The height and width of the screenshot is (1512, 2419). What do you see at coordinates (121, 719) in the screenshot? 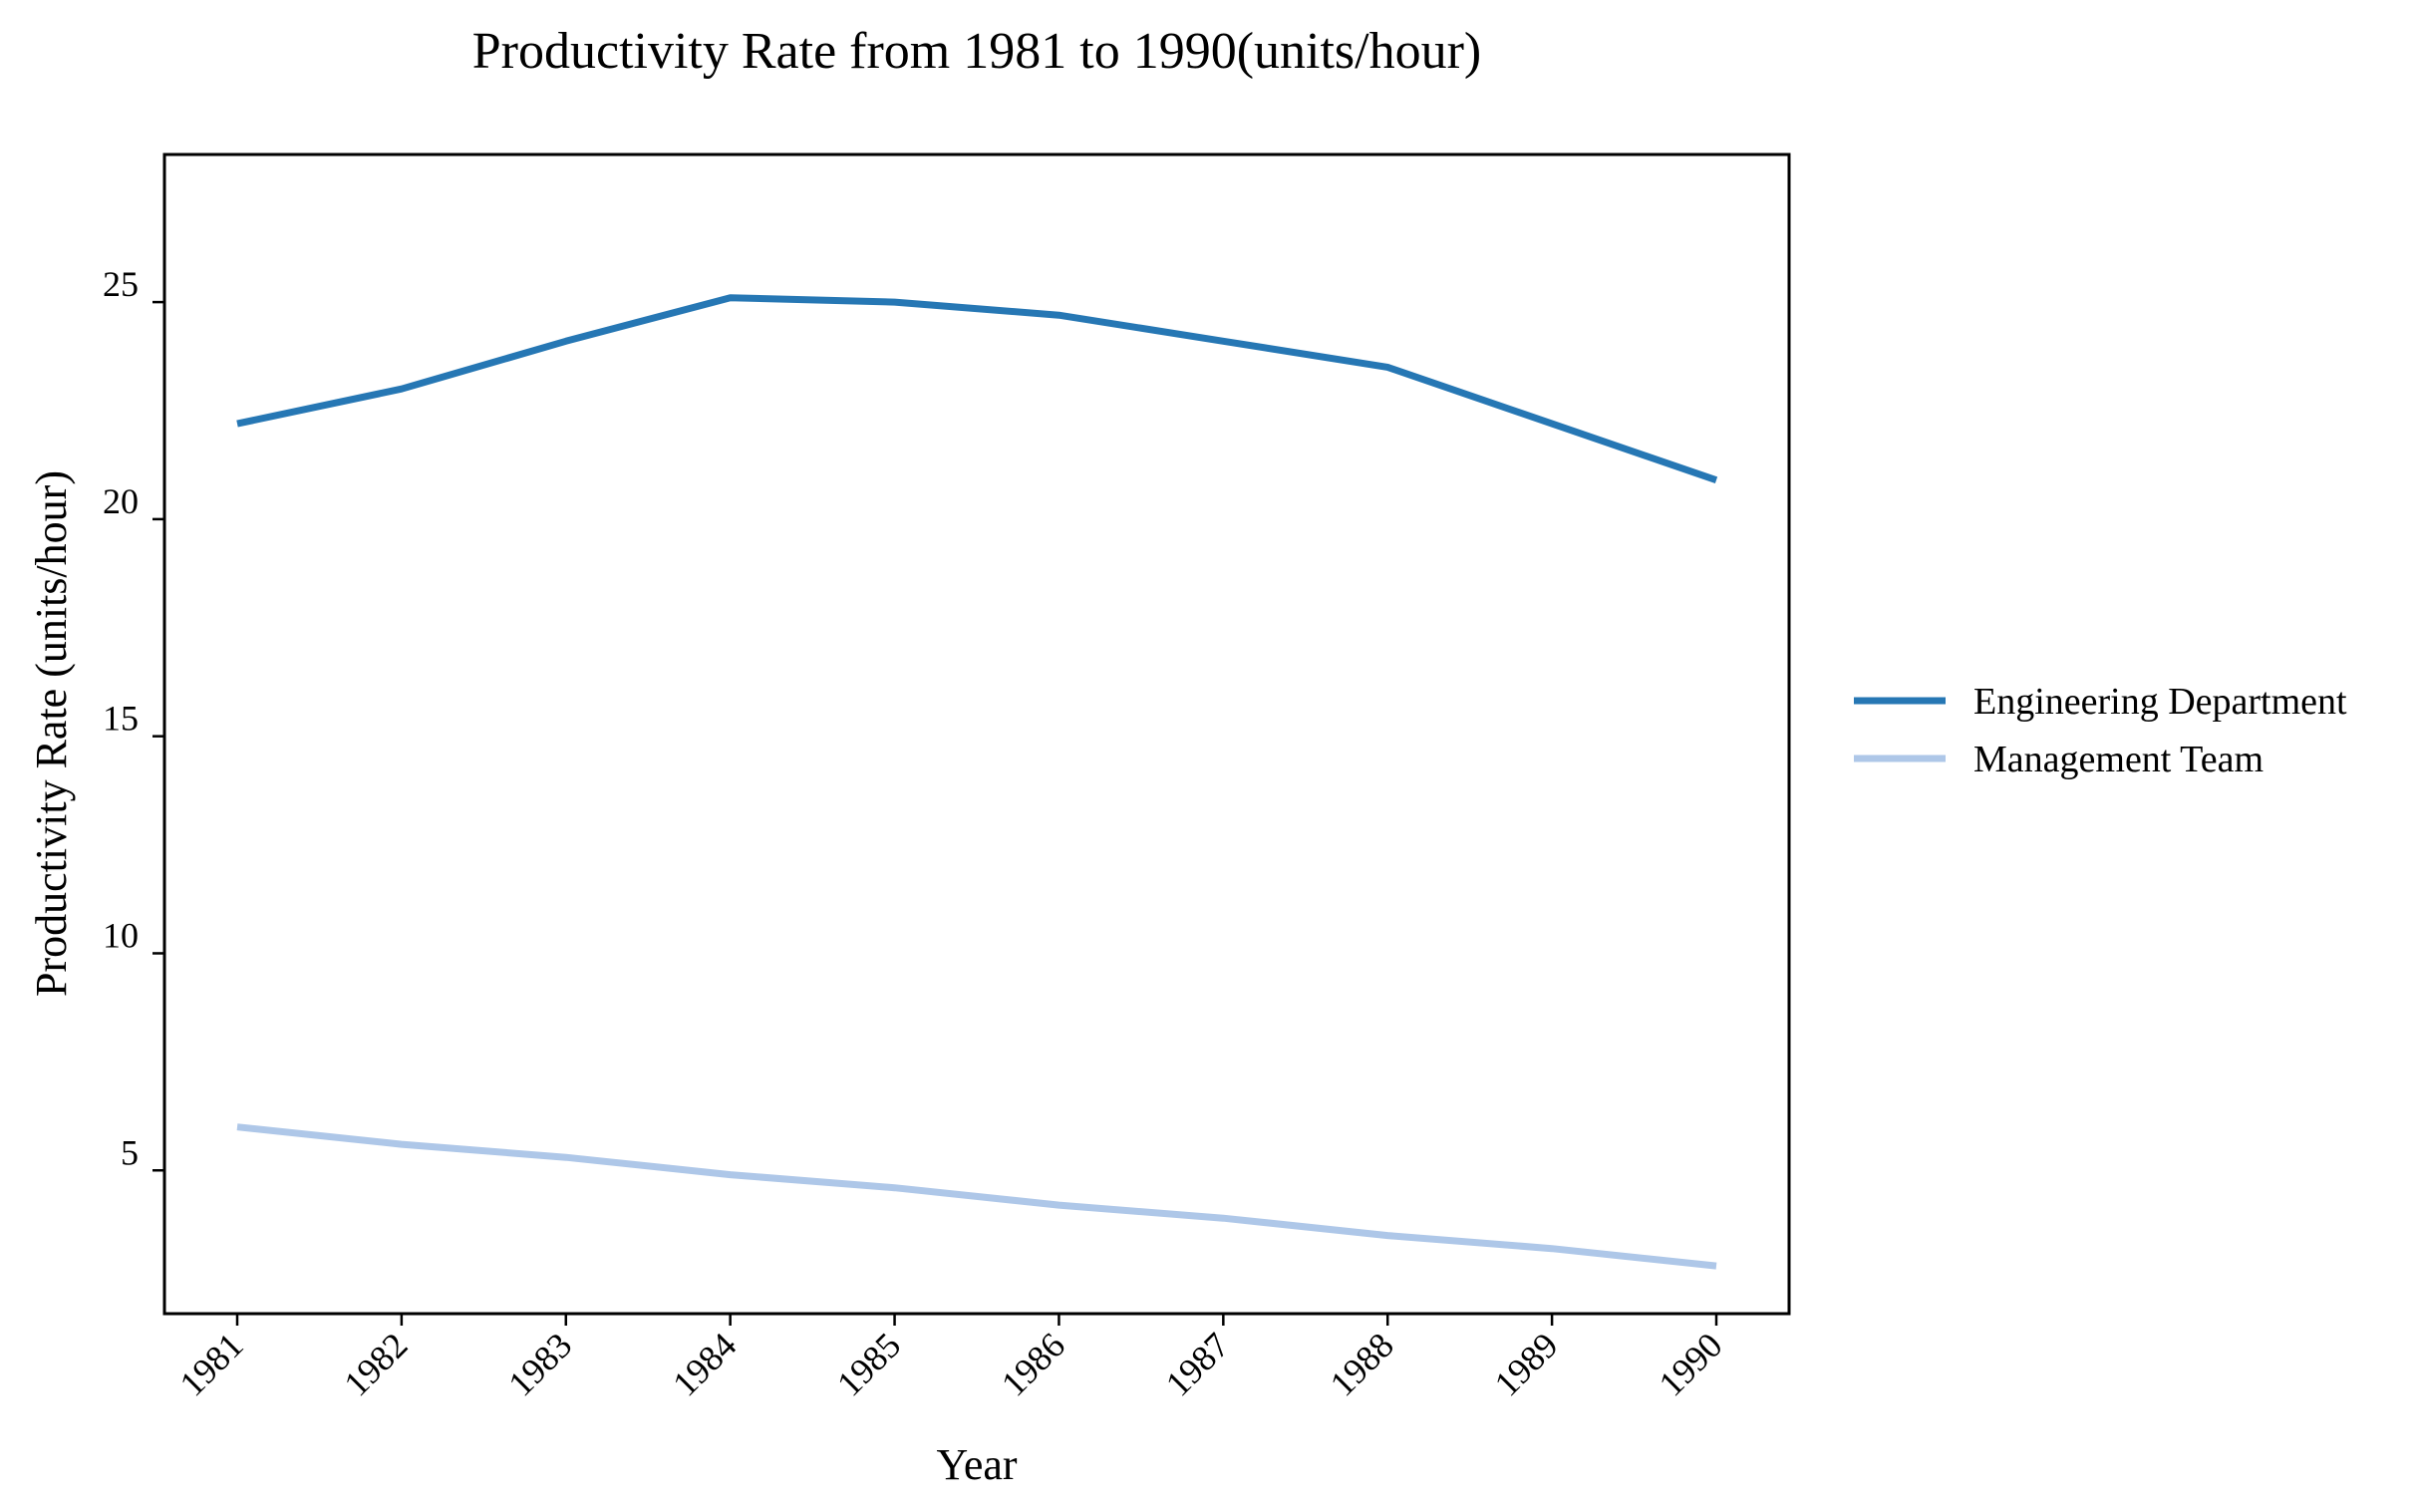
I see `y-tick-label: 15` at bounding box center [121, 719].